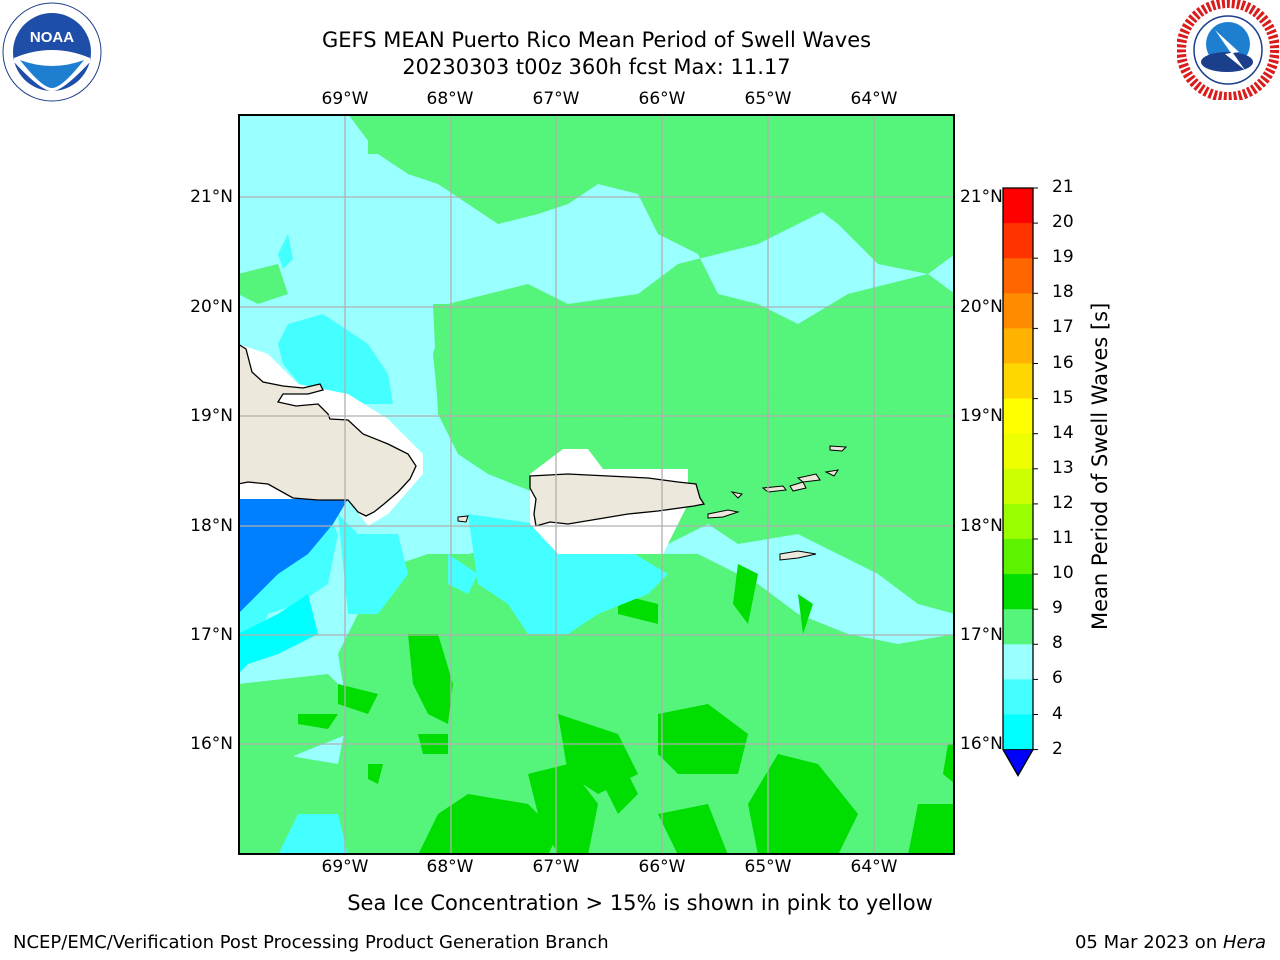 The image size is (1280, 960). Describe the element at coordinates (463, 519) in the screenshot. I see `mona-island` at that location.